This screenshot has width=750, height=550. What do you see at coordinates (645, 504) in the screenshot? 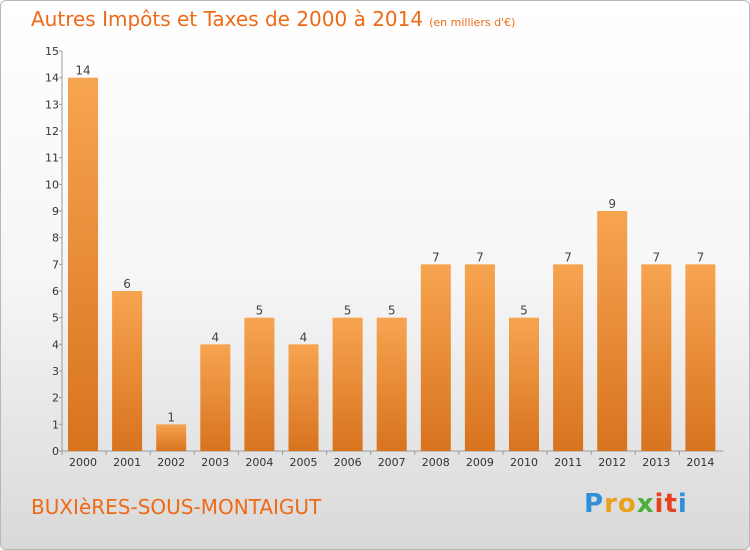
I see `logo-letter: x` at bounding box center [645, 504].